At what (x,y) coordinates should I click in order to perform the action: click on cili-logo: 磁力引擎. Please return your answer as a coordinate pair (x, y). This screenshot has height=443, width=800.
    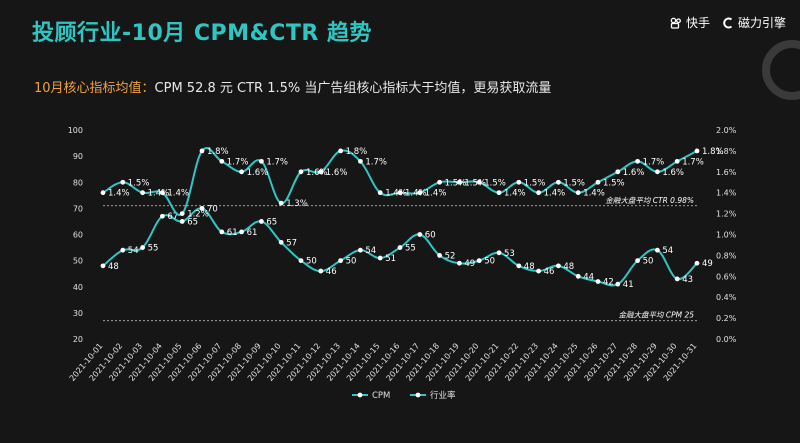
    Looking at the image, I should click on (754, 22).